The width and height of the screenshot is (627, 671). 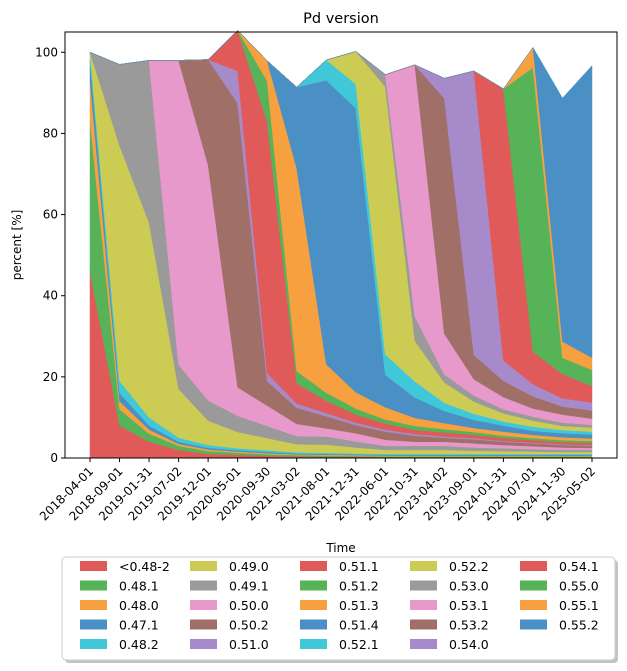 What do you see at coordinates (144, 566) in the screenshot?
I see `legend-label: <0.48-2` at bounding box center [144, 566].